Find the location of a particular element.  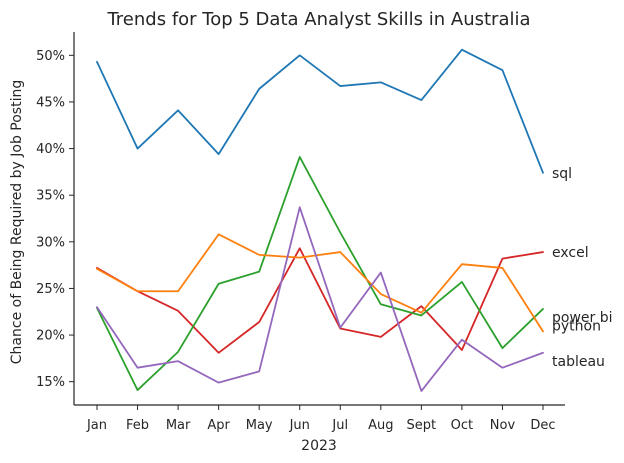

x-tick-label: Mar is located at coordinates (178, 425).